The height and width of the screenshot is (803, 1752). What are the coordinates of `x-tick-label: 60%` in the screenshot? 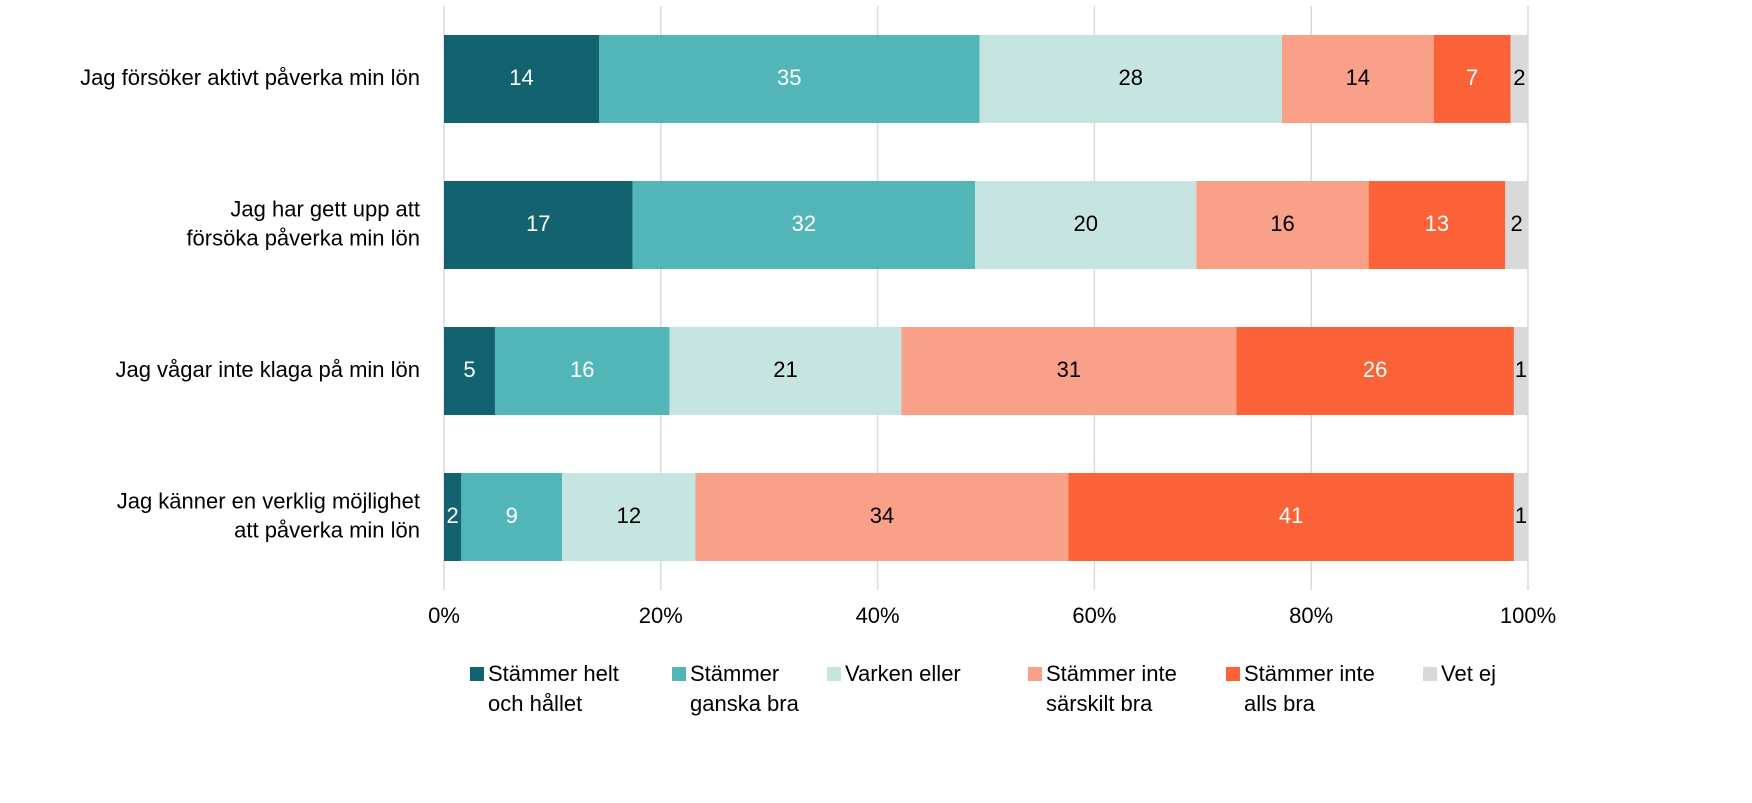 It's located at (1094, 615).